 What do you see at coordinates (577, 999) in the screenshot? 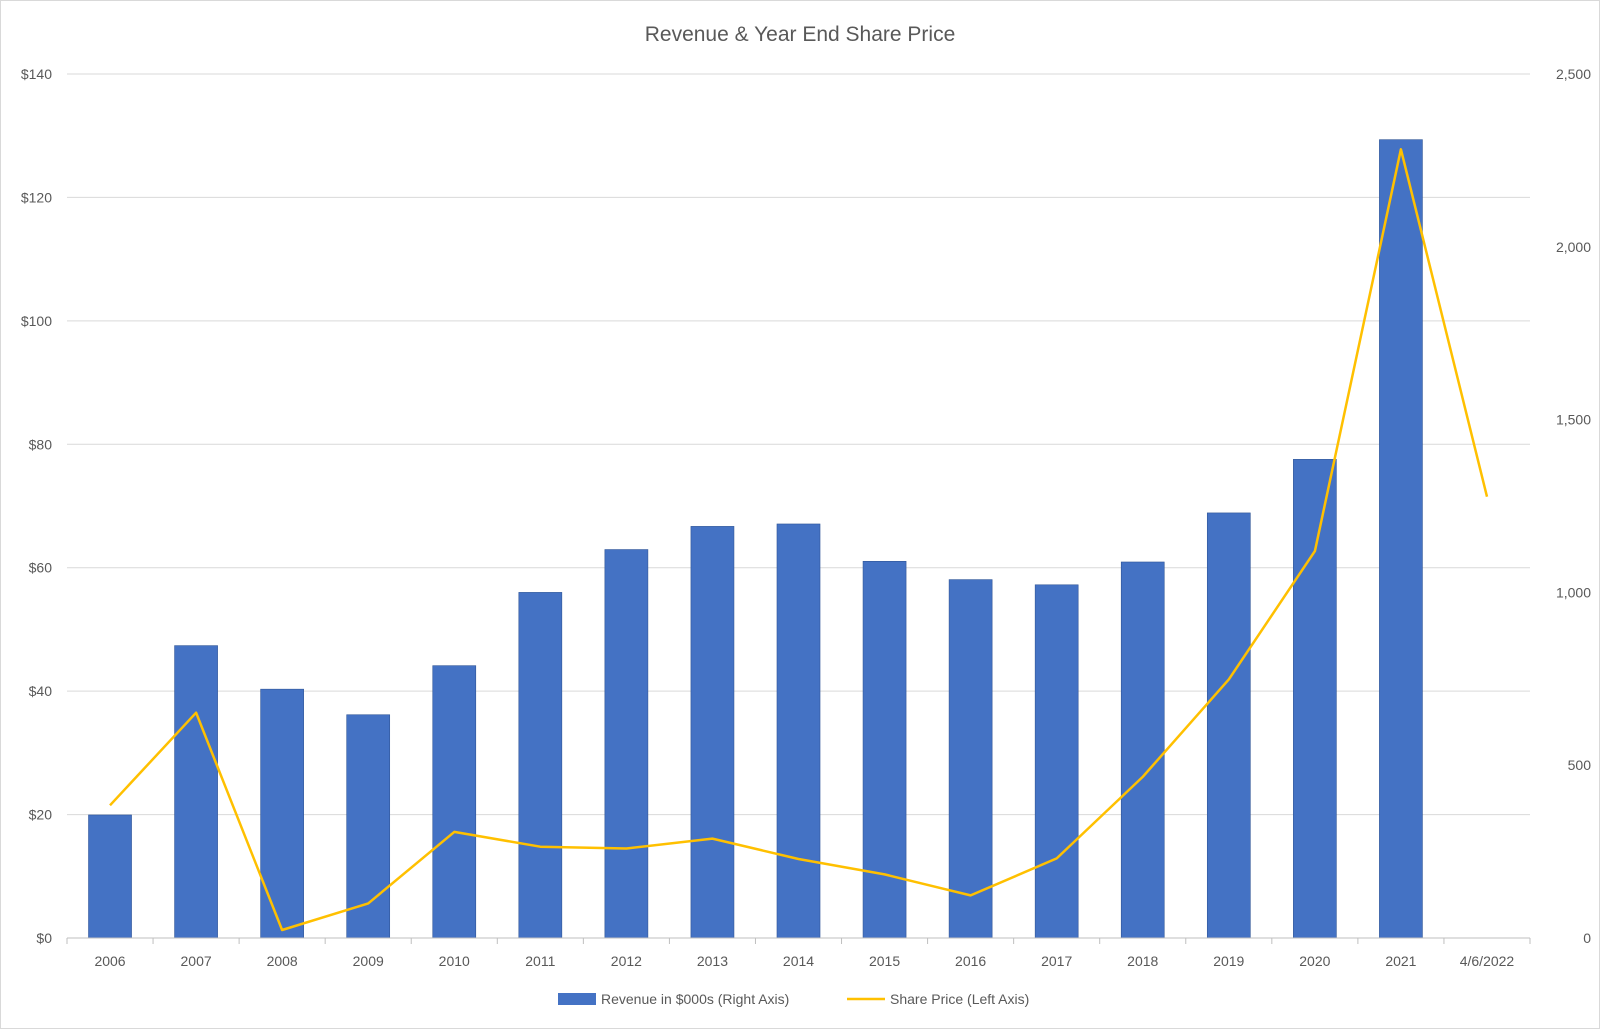
I see `legend-swatch-revenue` at bounding box center [577, 999].